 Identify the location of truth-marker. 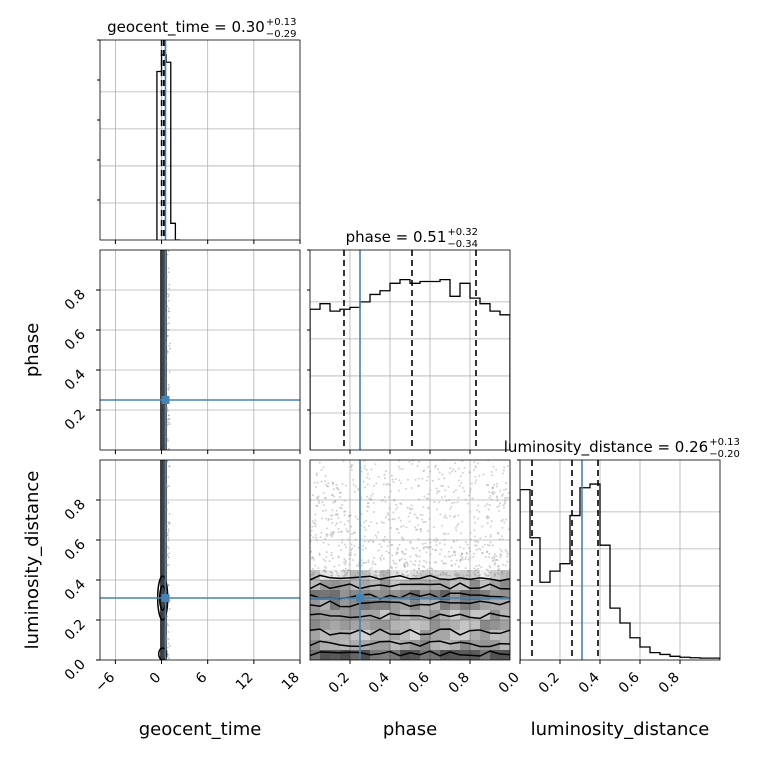
(165, 598).